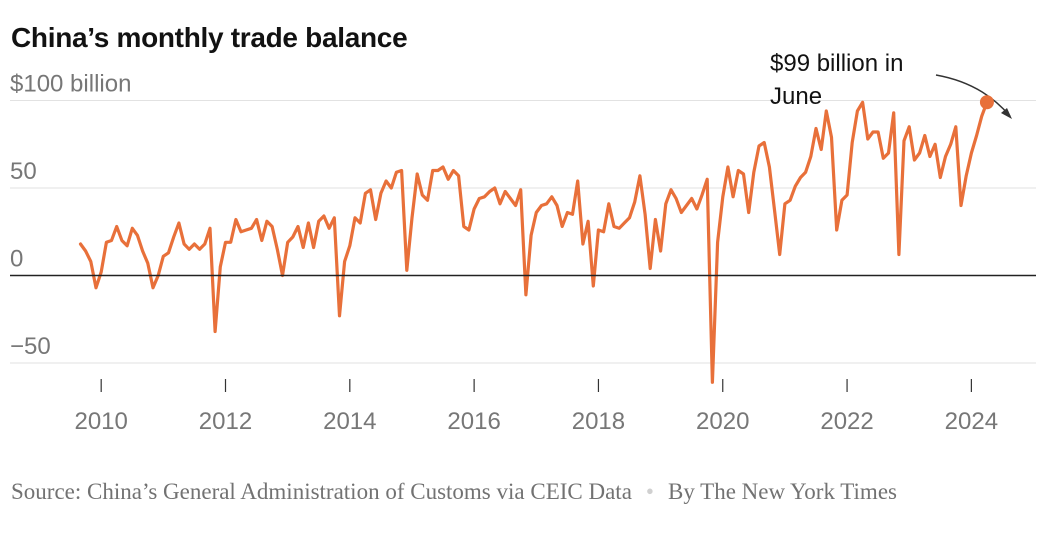 The image size is (1050, 550). Describe the element at coordinates (891, 84) in the screenshot. I see `annotation: $99 billion in June` at that location.